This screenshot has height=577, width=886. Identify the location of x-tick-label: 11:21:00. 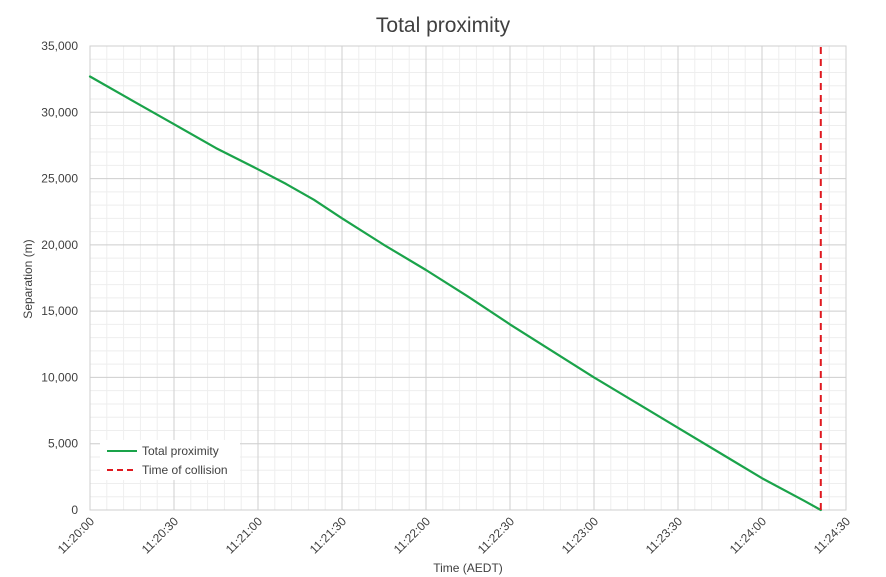
(244, 535).